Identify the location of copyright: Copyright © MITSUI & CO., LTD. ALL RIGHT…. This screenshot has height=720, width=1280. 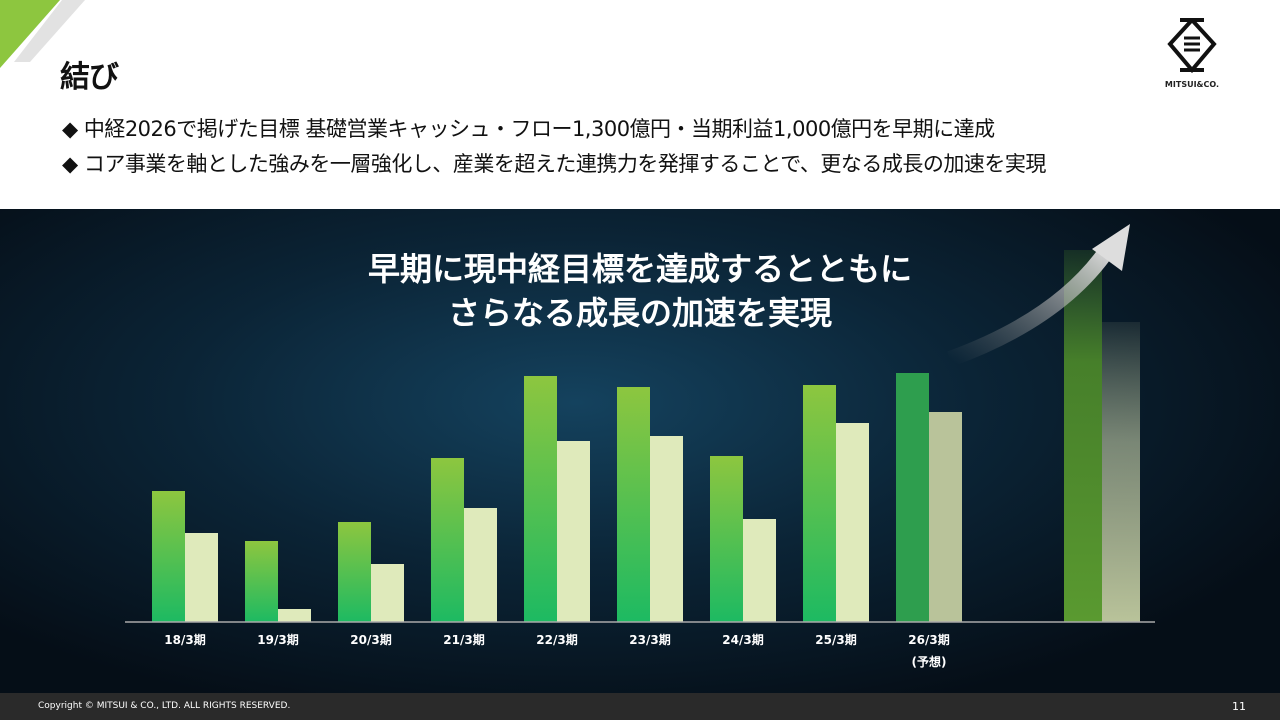
(164, 706).